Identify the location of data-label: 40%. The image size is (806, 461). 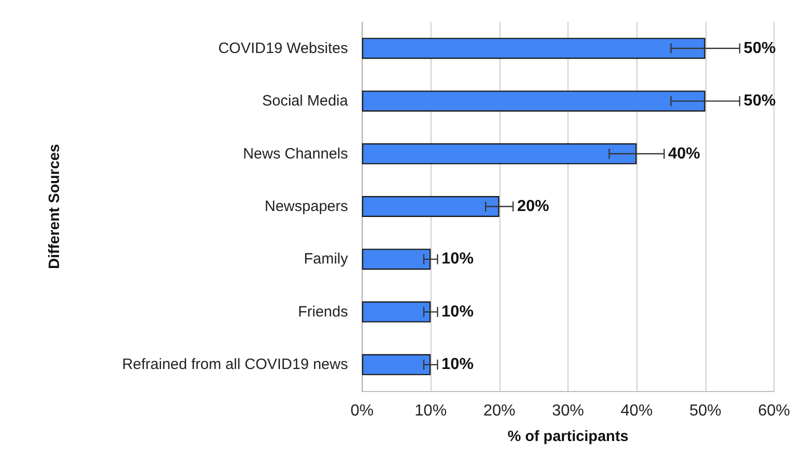
(684, 153).